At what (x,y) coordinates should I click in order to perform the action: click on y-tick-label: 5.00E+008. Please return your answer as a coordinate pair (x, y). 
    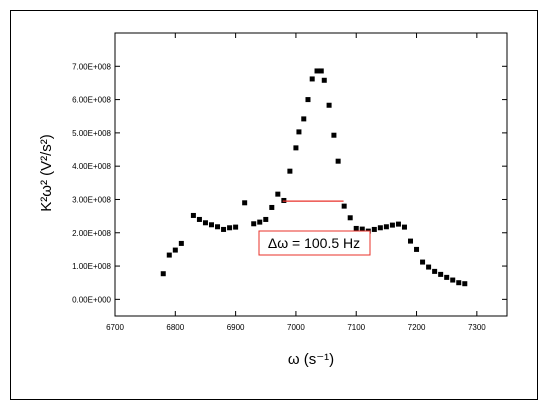
    Looking at the image, I should click on (91, 133).